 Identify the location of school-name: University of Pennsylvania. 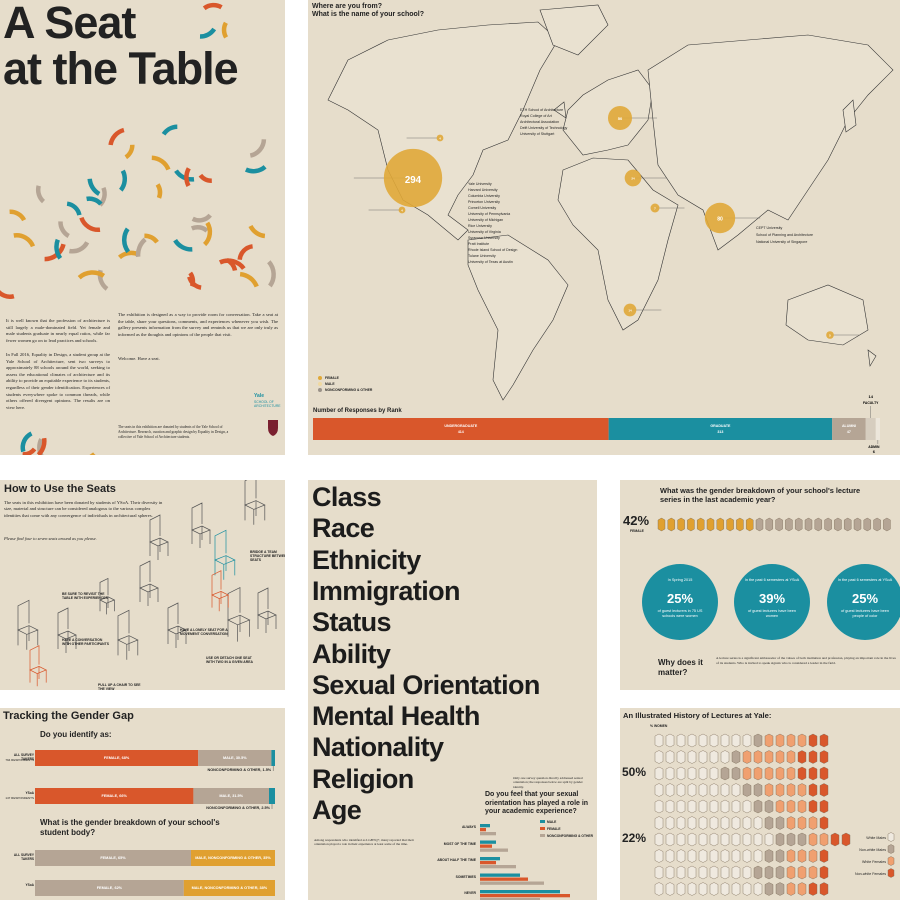
(489, 214).